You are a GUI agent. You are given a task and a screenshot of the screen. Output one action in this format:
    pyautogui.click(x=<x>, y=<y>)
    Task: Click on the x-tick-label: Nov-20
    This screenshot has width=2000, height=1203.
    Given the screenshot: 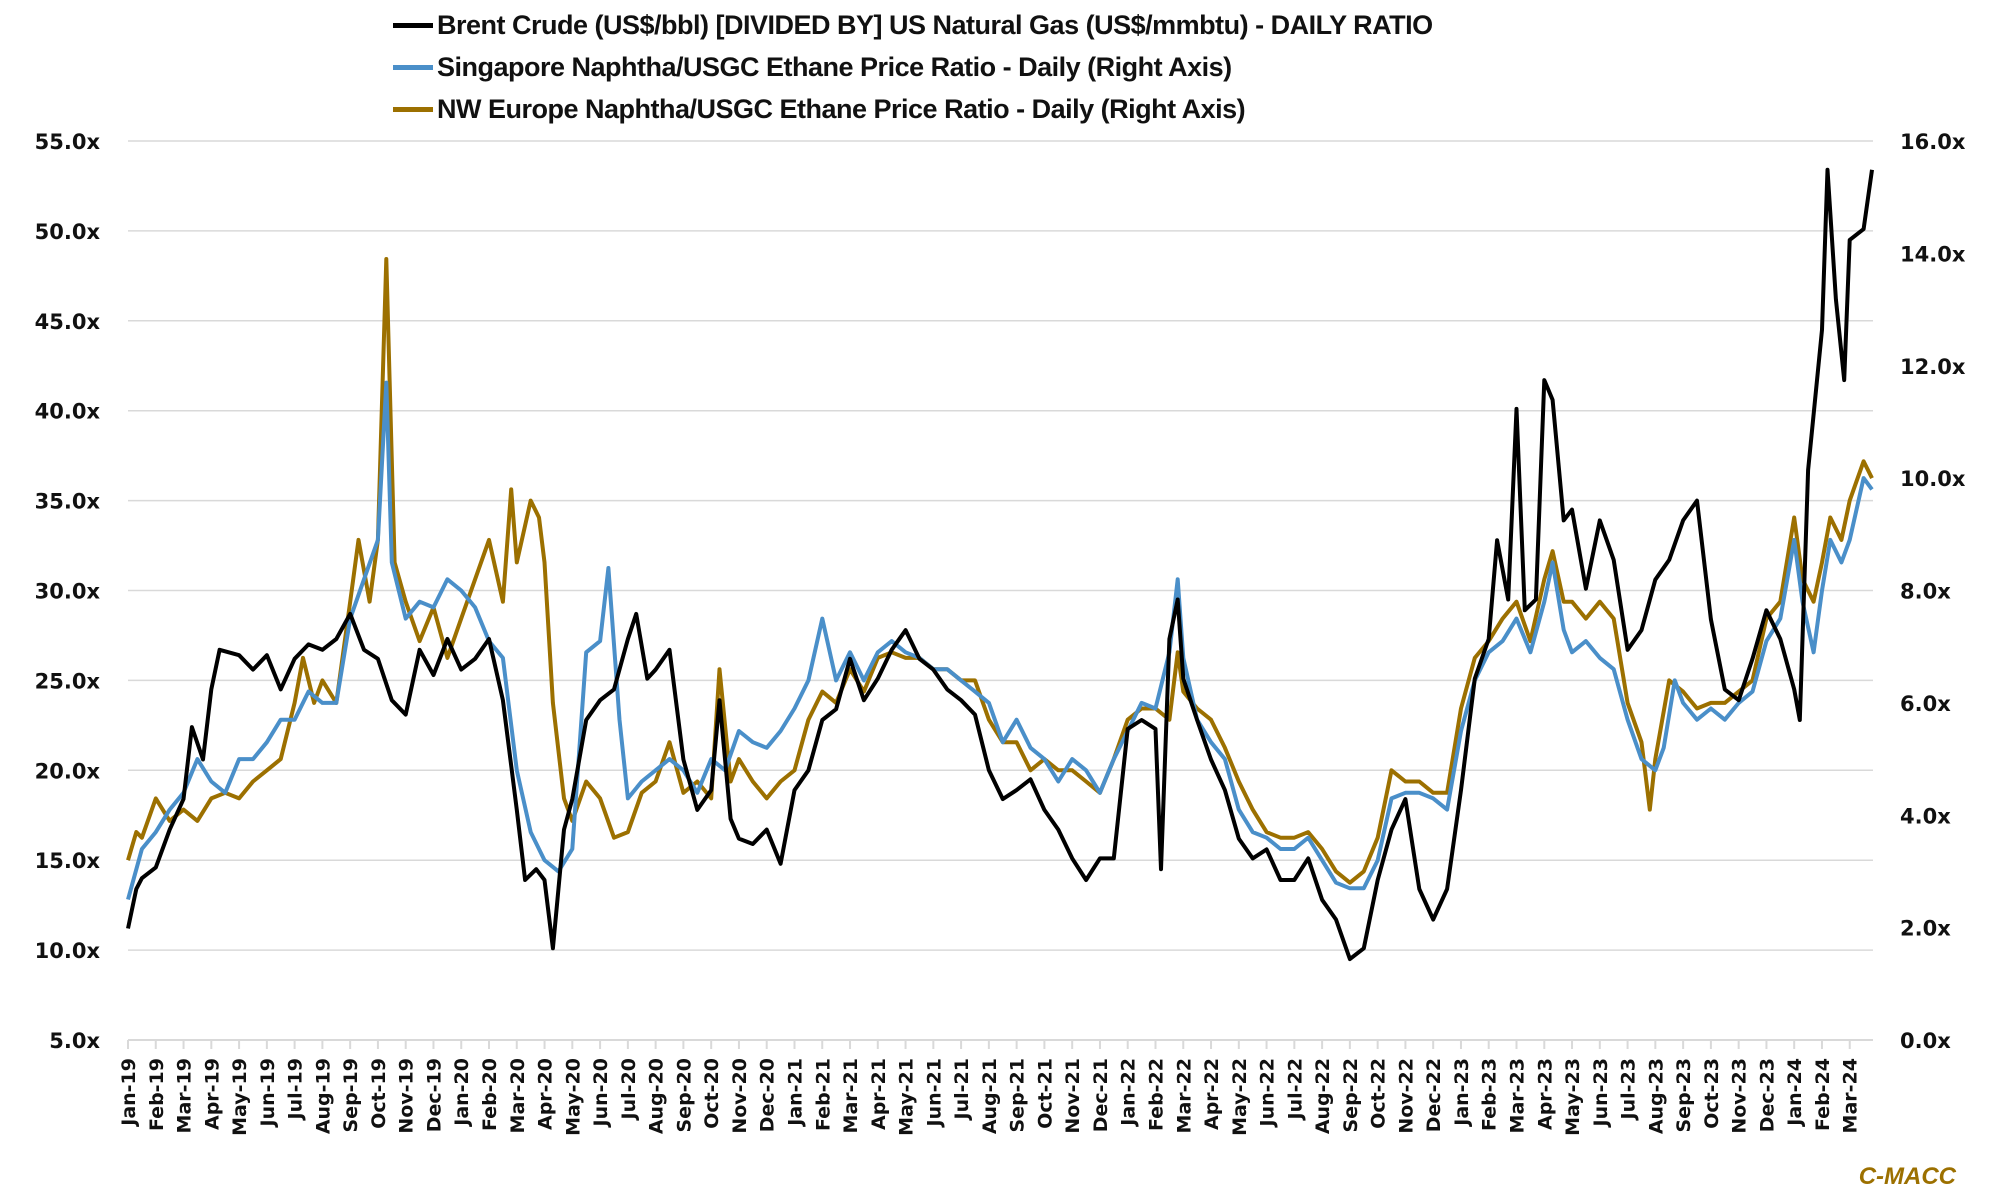 What is the action you would take?
    pyautogui.click(x=740, y=1096)
    